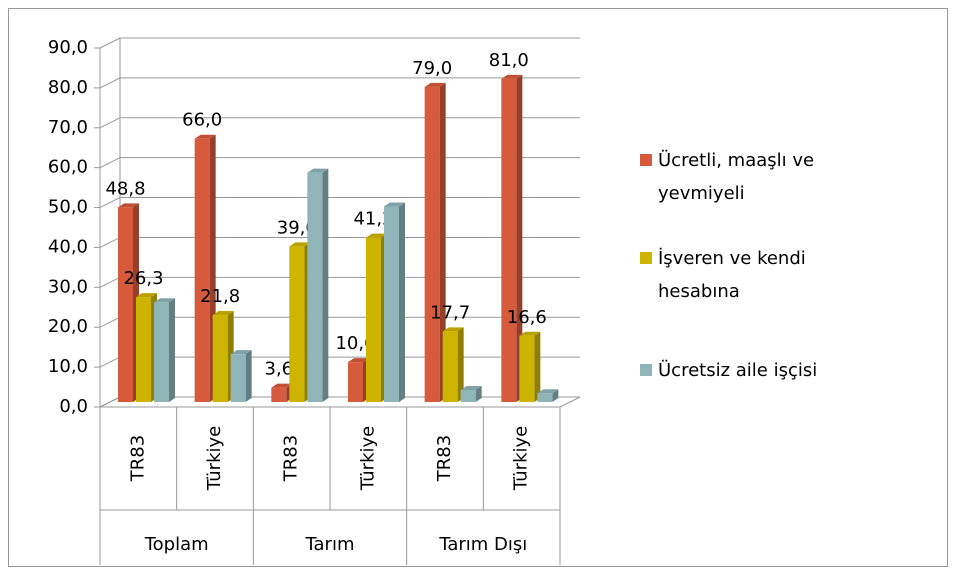 Image resolution: width=956 pixels, height=575 pixels. I want to click on data-label: 26,3, so click(143, 278).